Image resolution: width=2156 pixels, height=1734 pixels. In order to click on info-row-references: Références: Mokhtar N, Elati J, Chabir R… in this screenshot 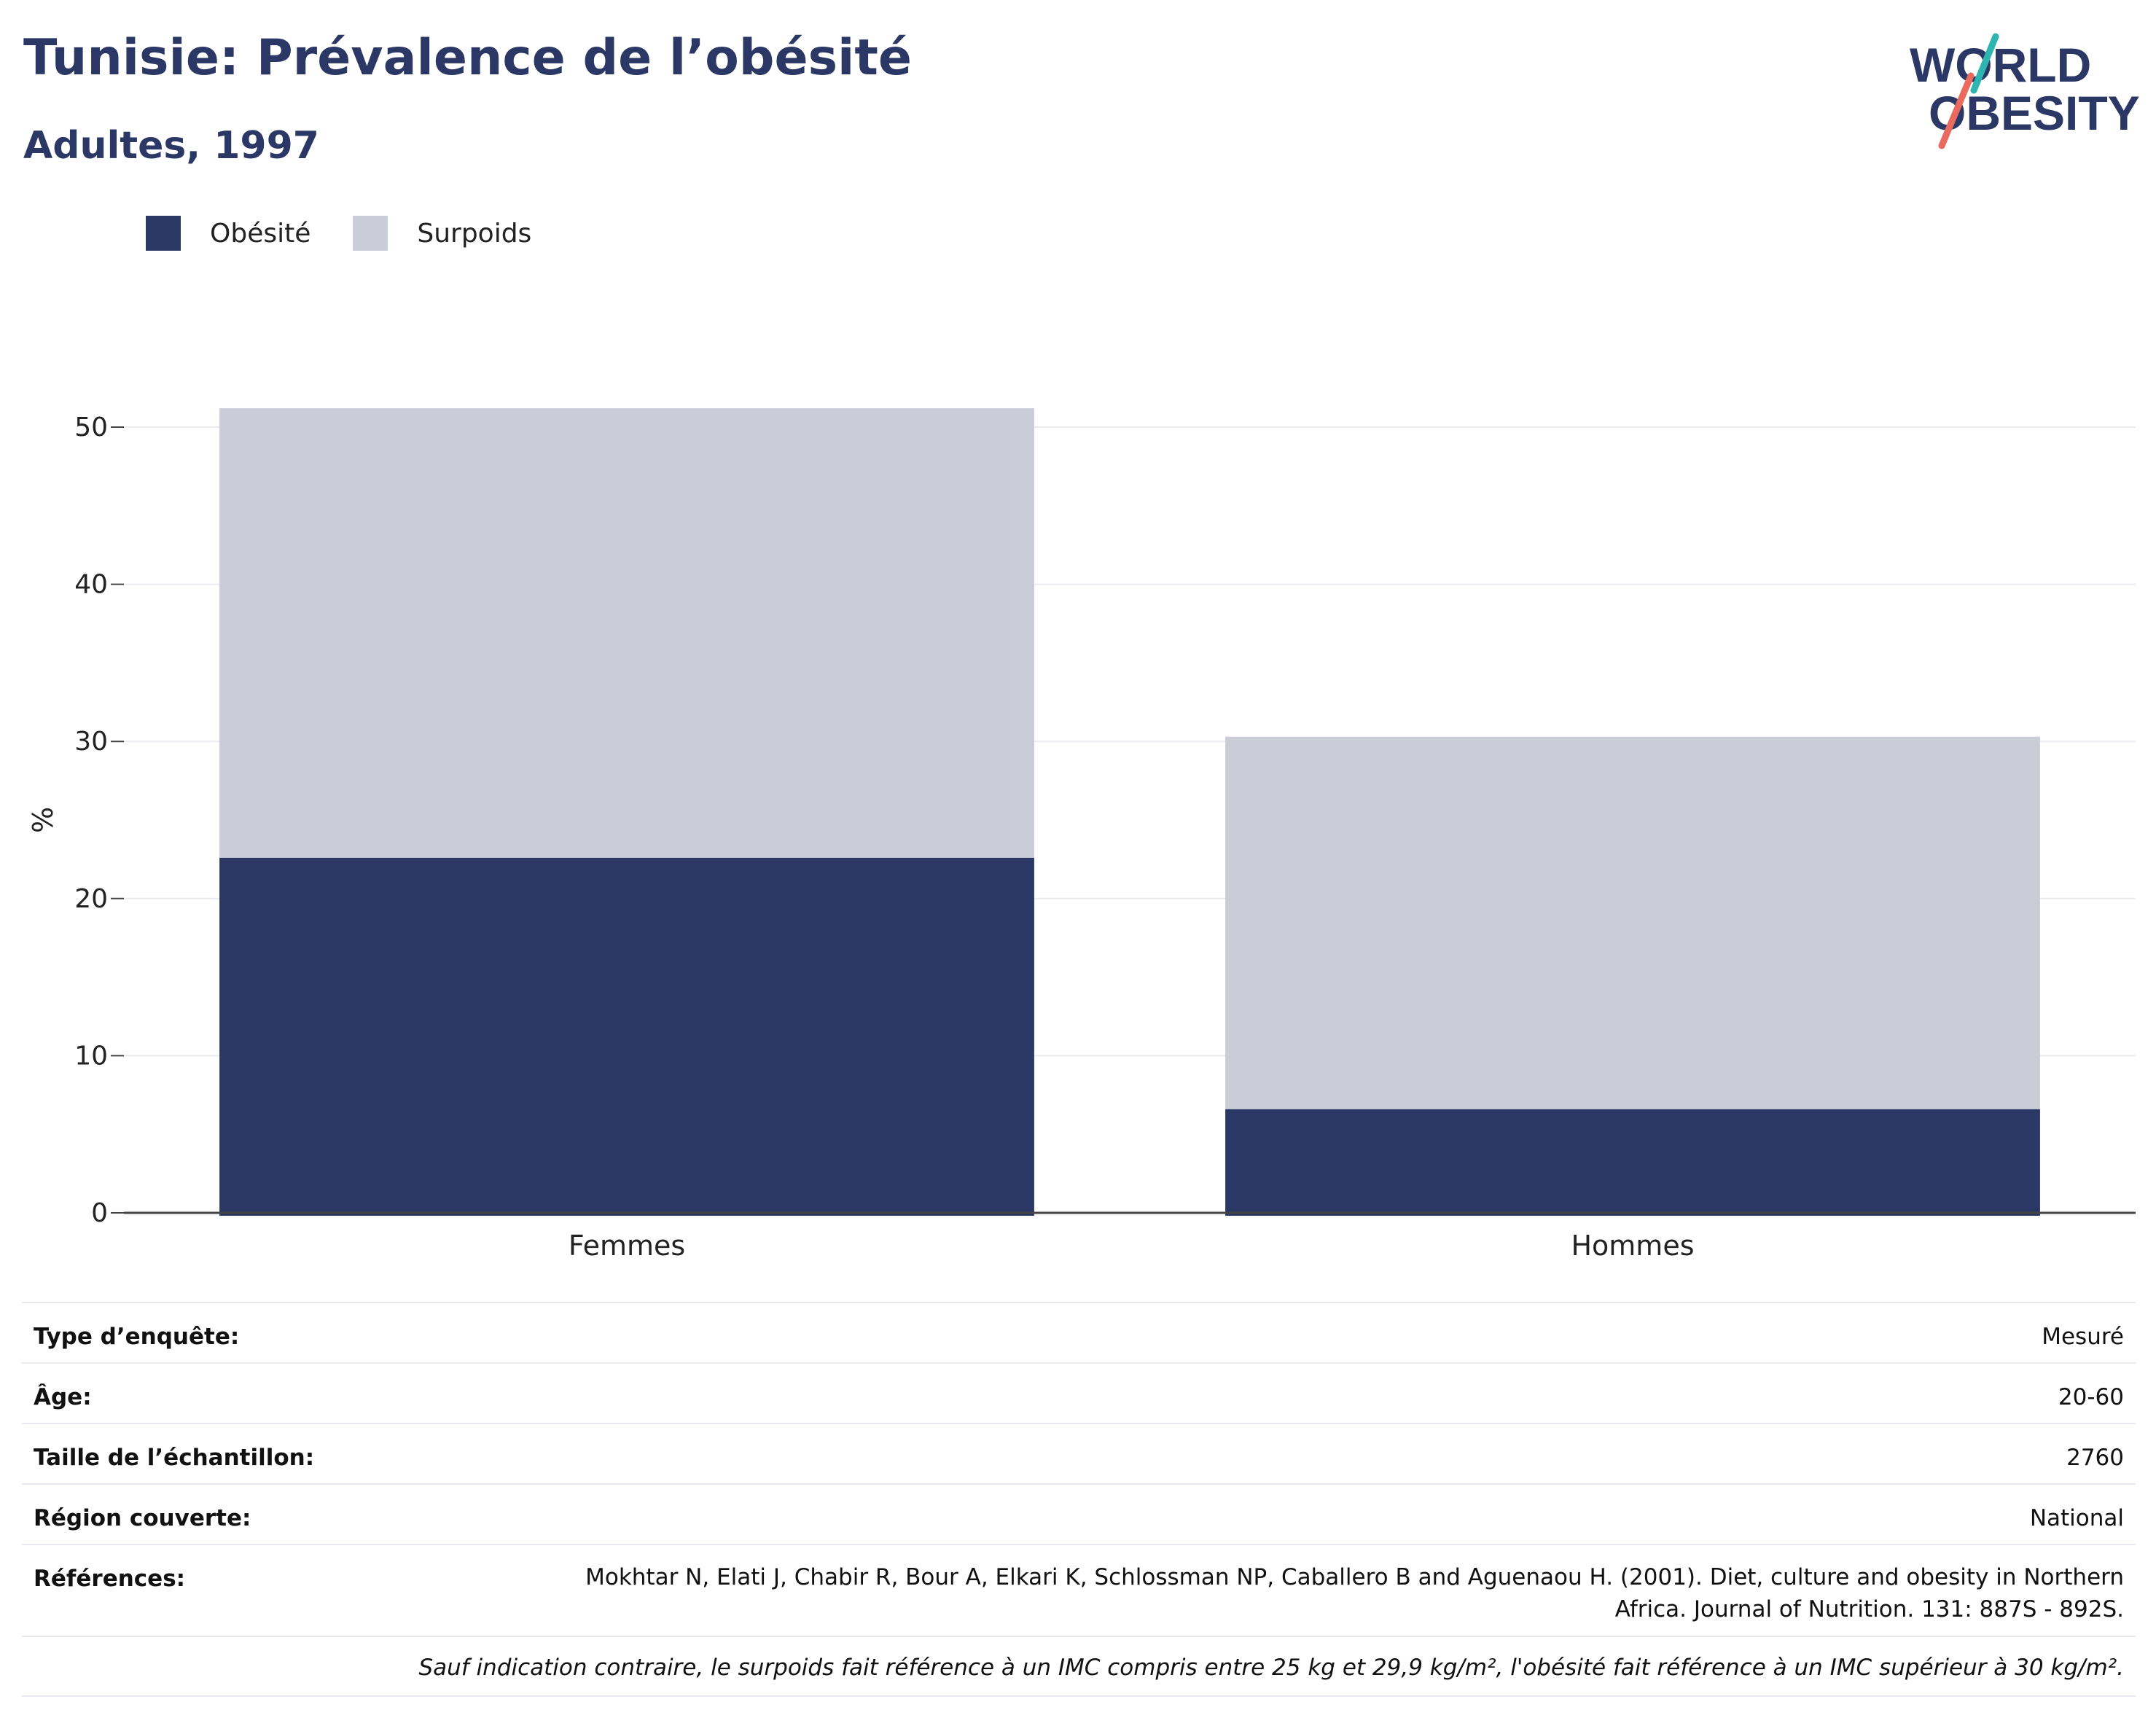, I will do `click(1079, 1590)`.